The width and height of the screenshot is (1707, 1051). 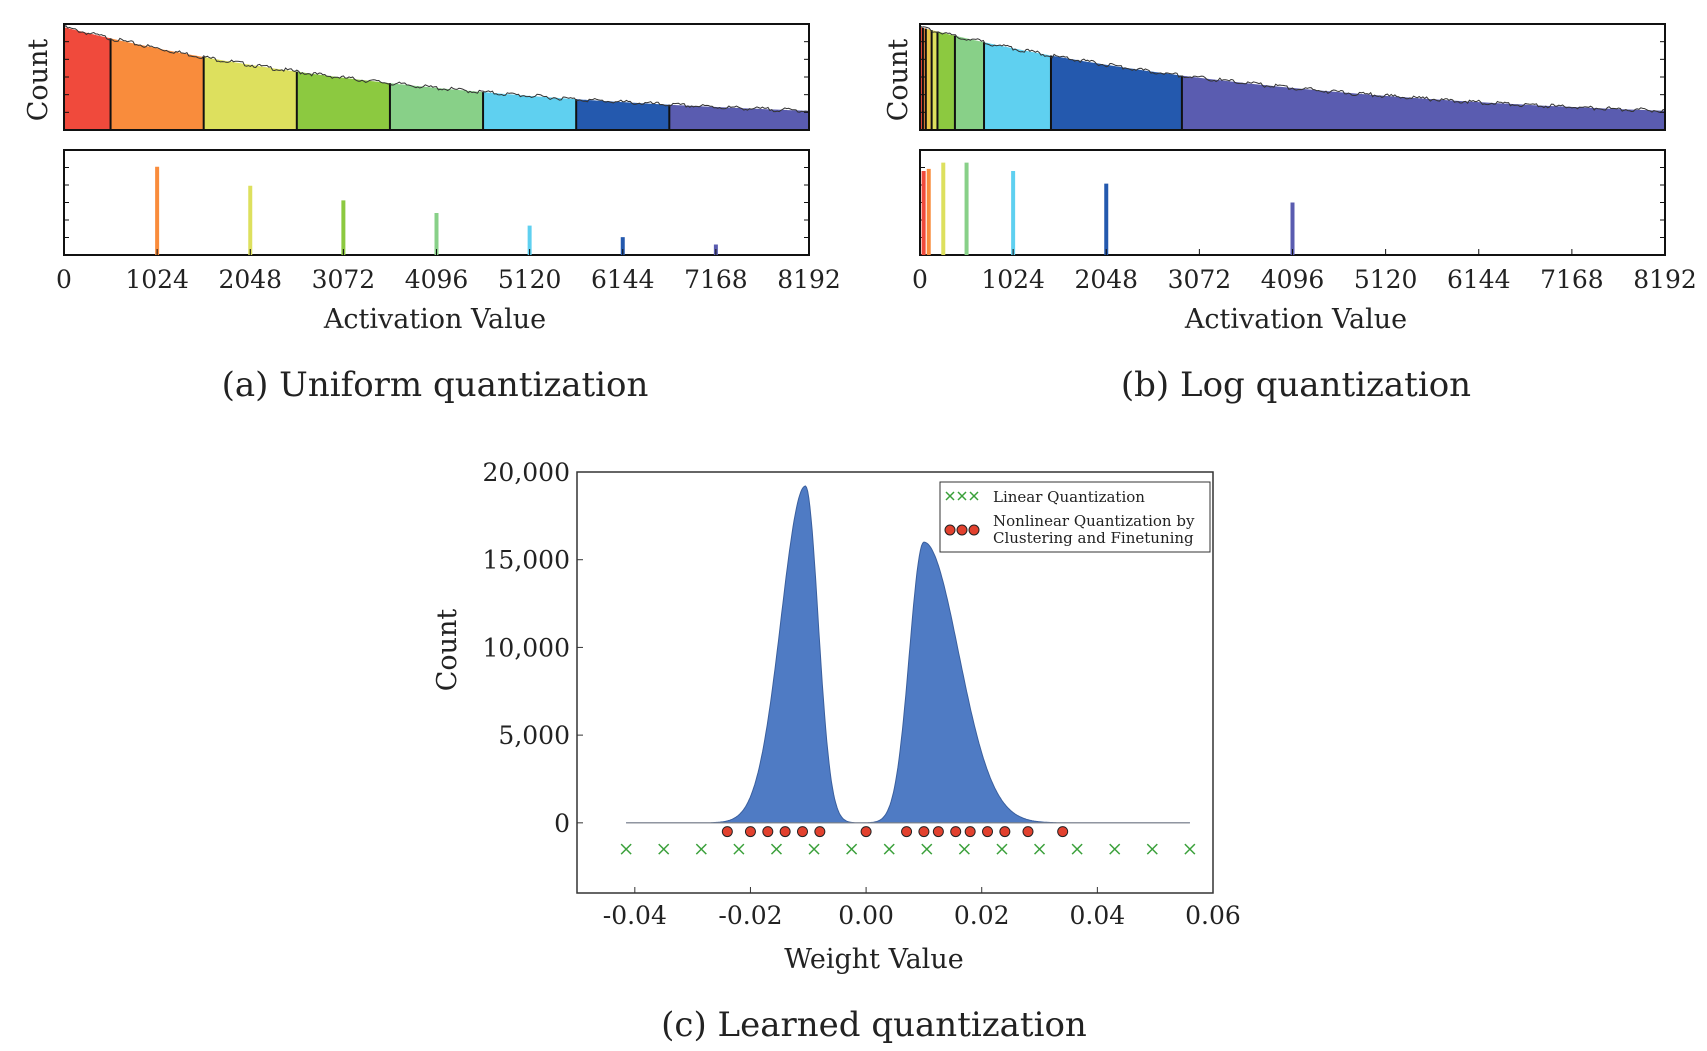 I want to click on x-tick-label: -0.04, so click(x=635, y=915).